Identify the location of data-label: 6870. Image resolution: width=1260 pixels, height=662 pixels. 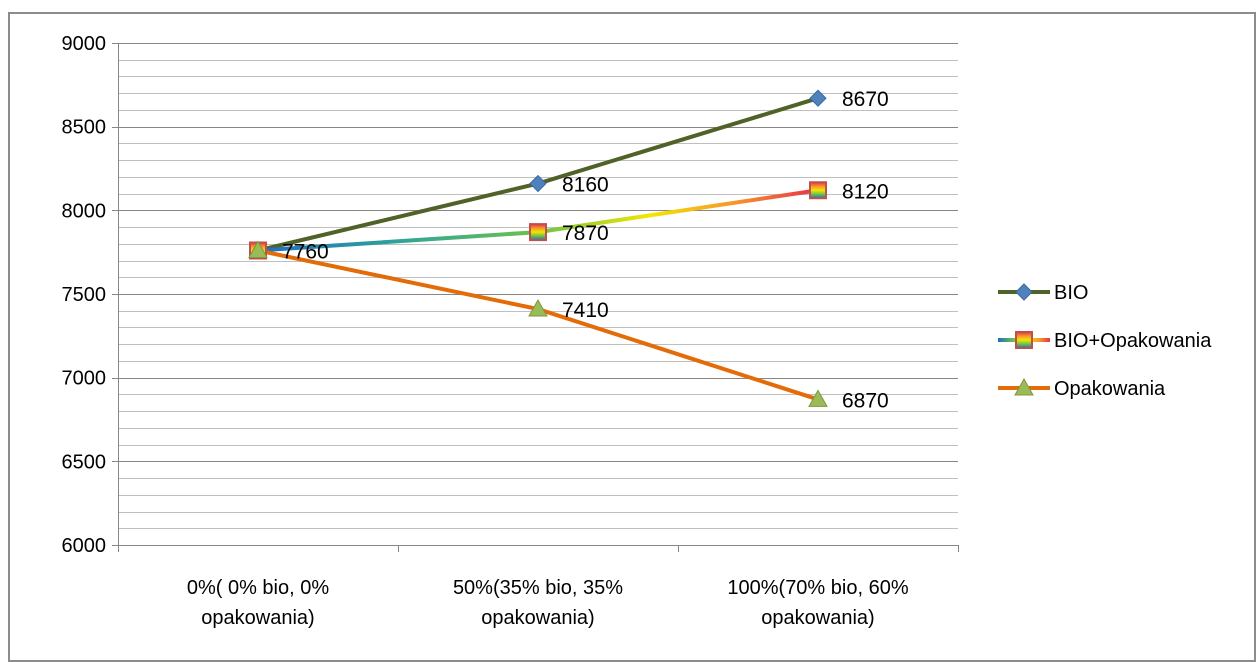
(865, 400).